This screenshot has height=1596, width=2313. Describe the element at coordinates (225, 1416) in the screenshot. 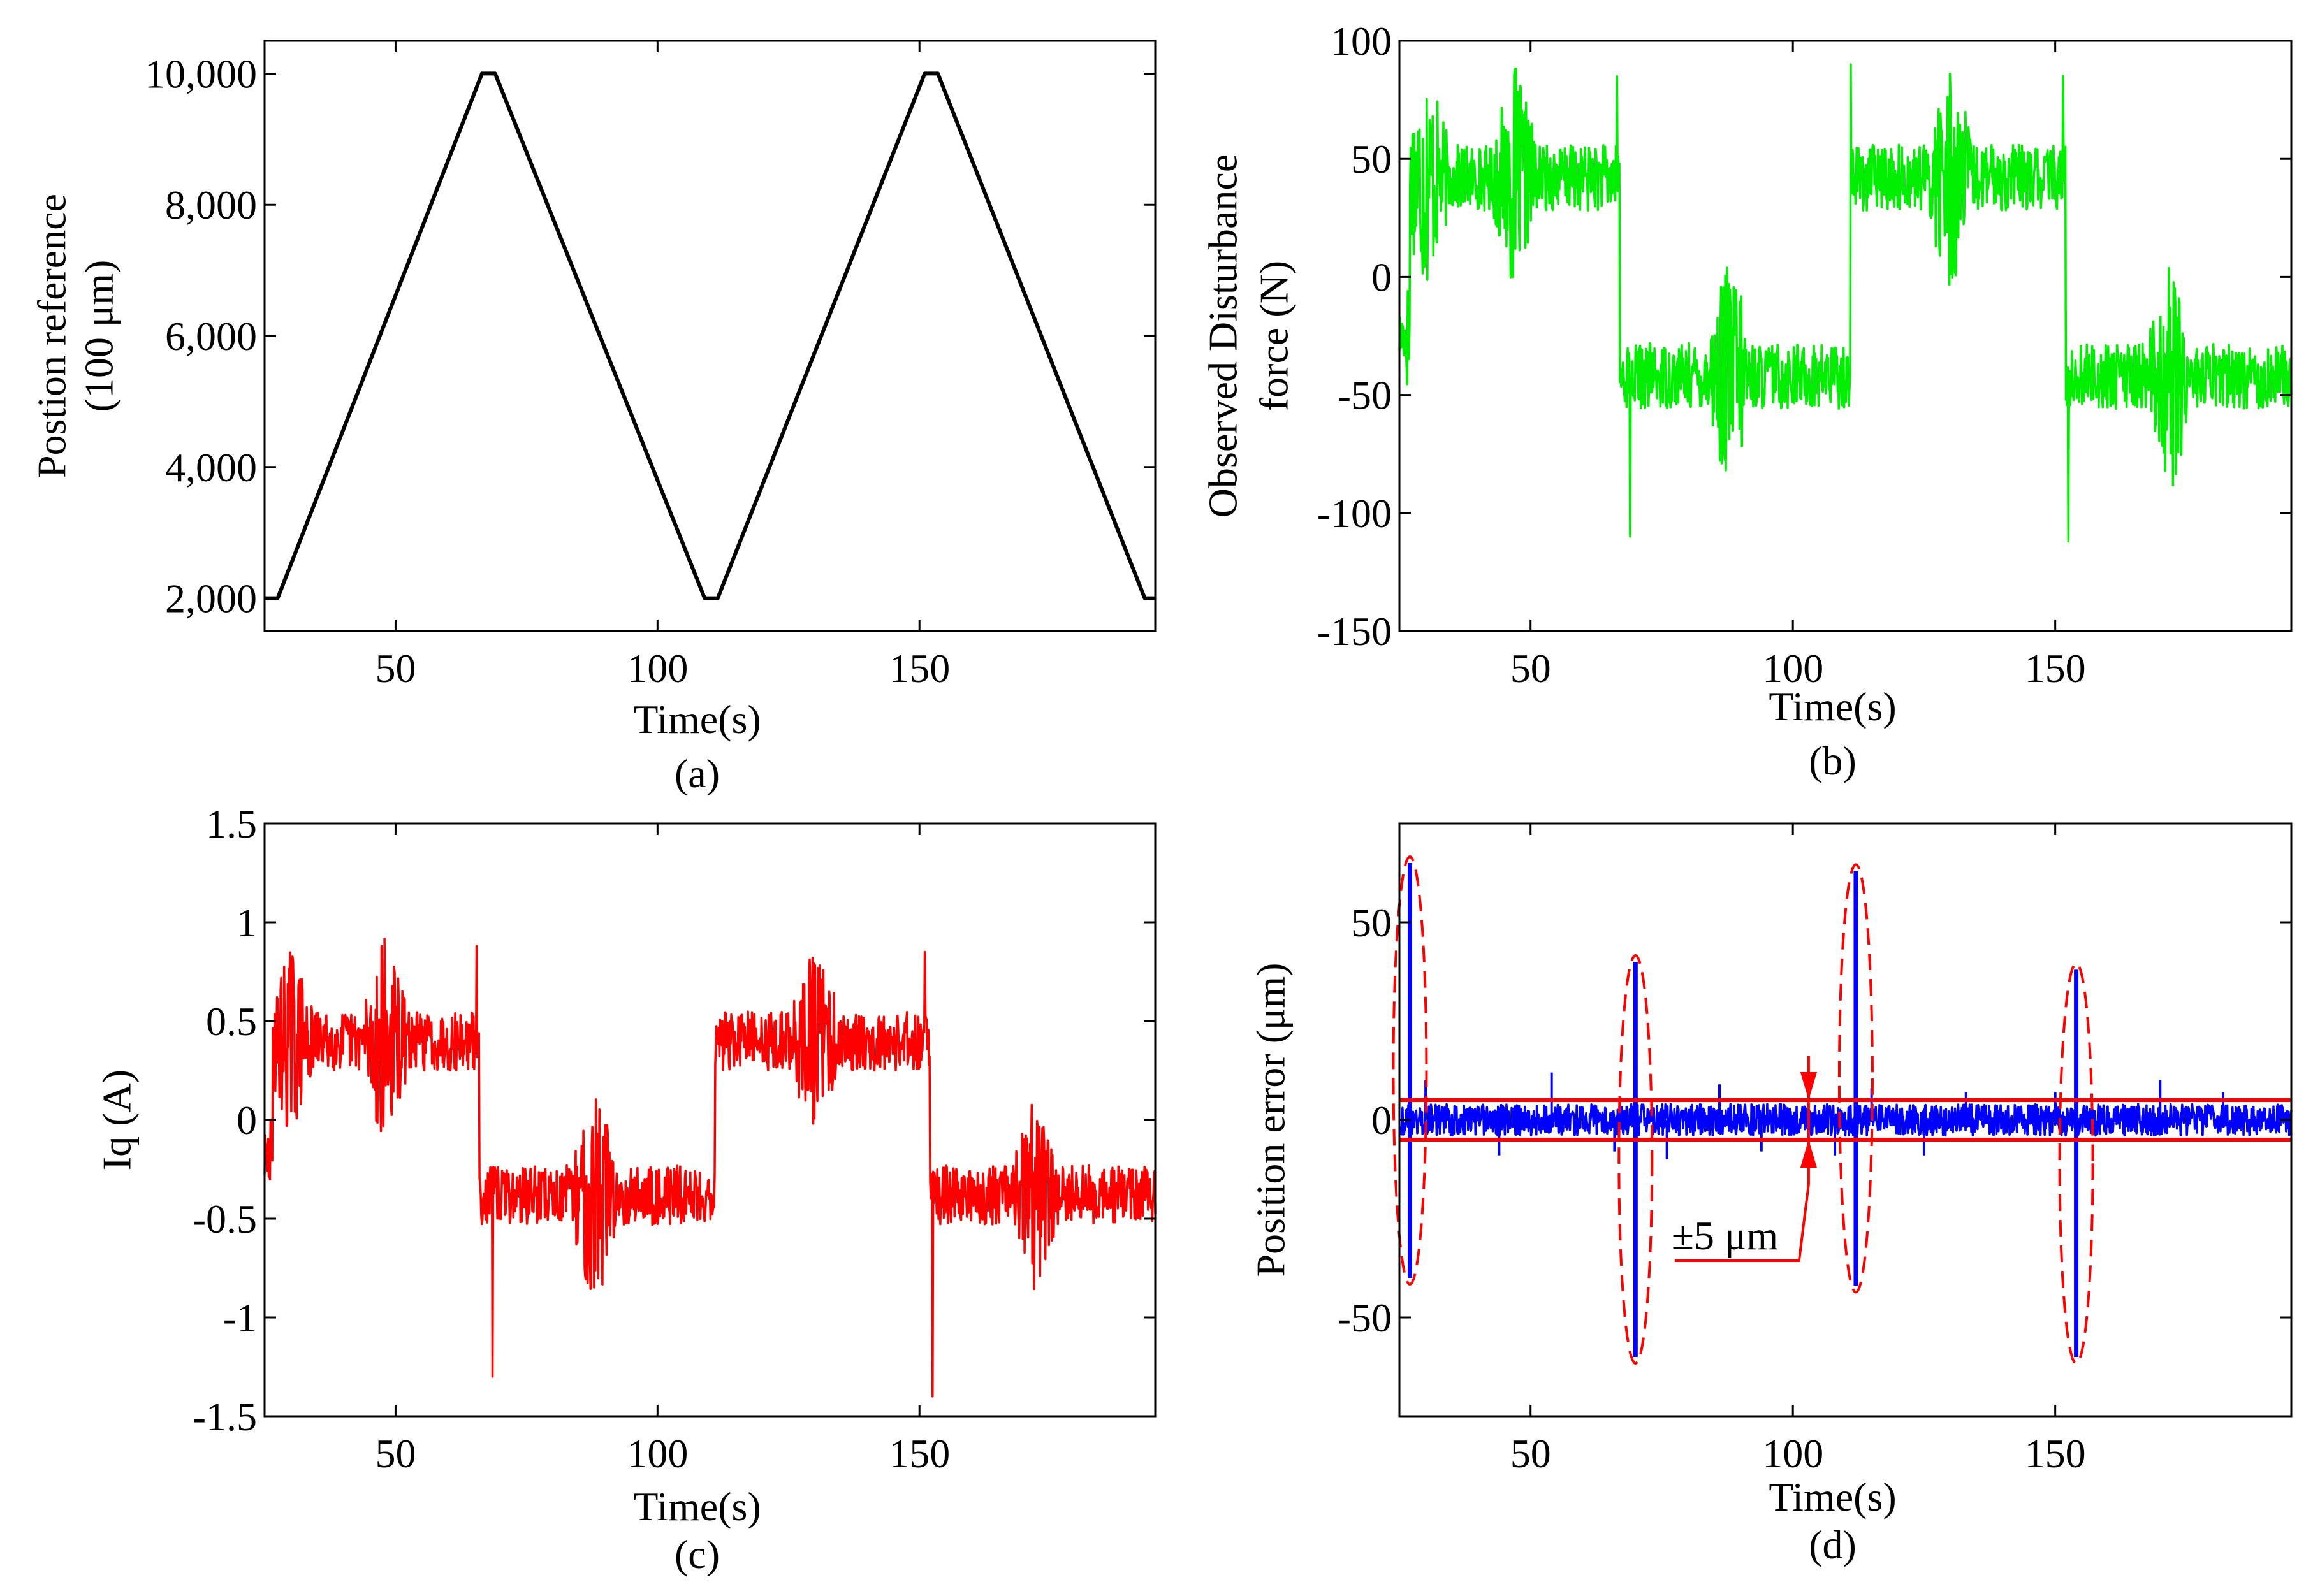

I see `y-tick-label: -1.5` at that location.